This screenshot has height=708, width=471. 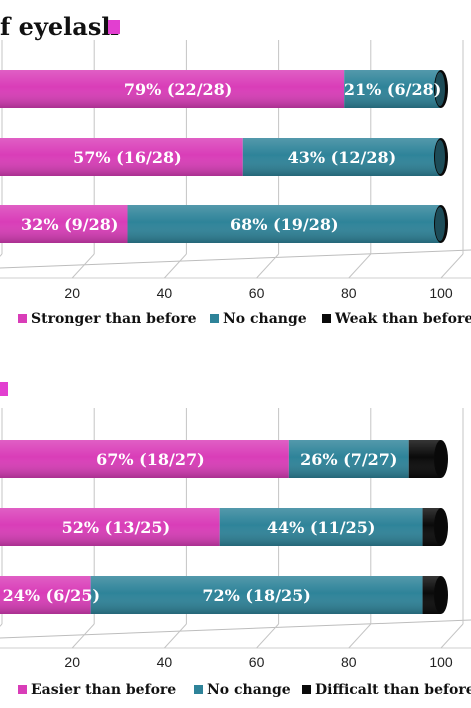 I want to click on chart2-data-label: 26% (7/27), so click(x=348, y=459).